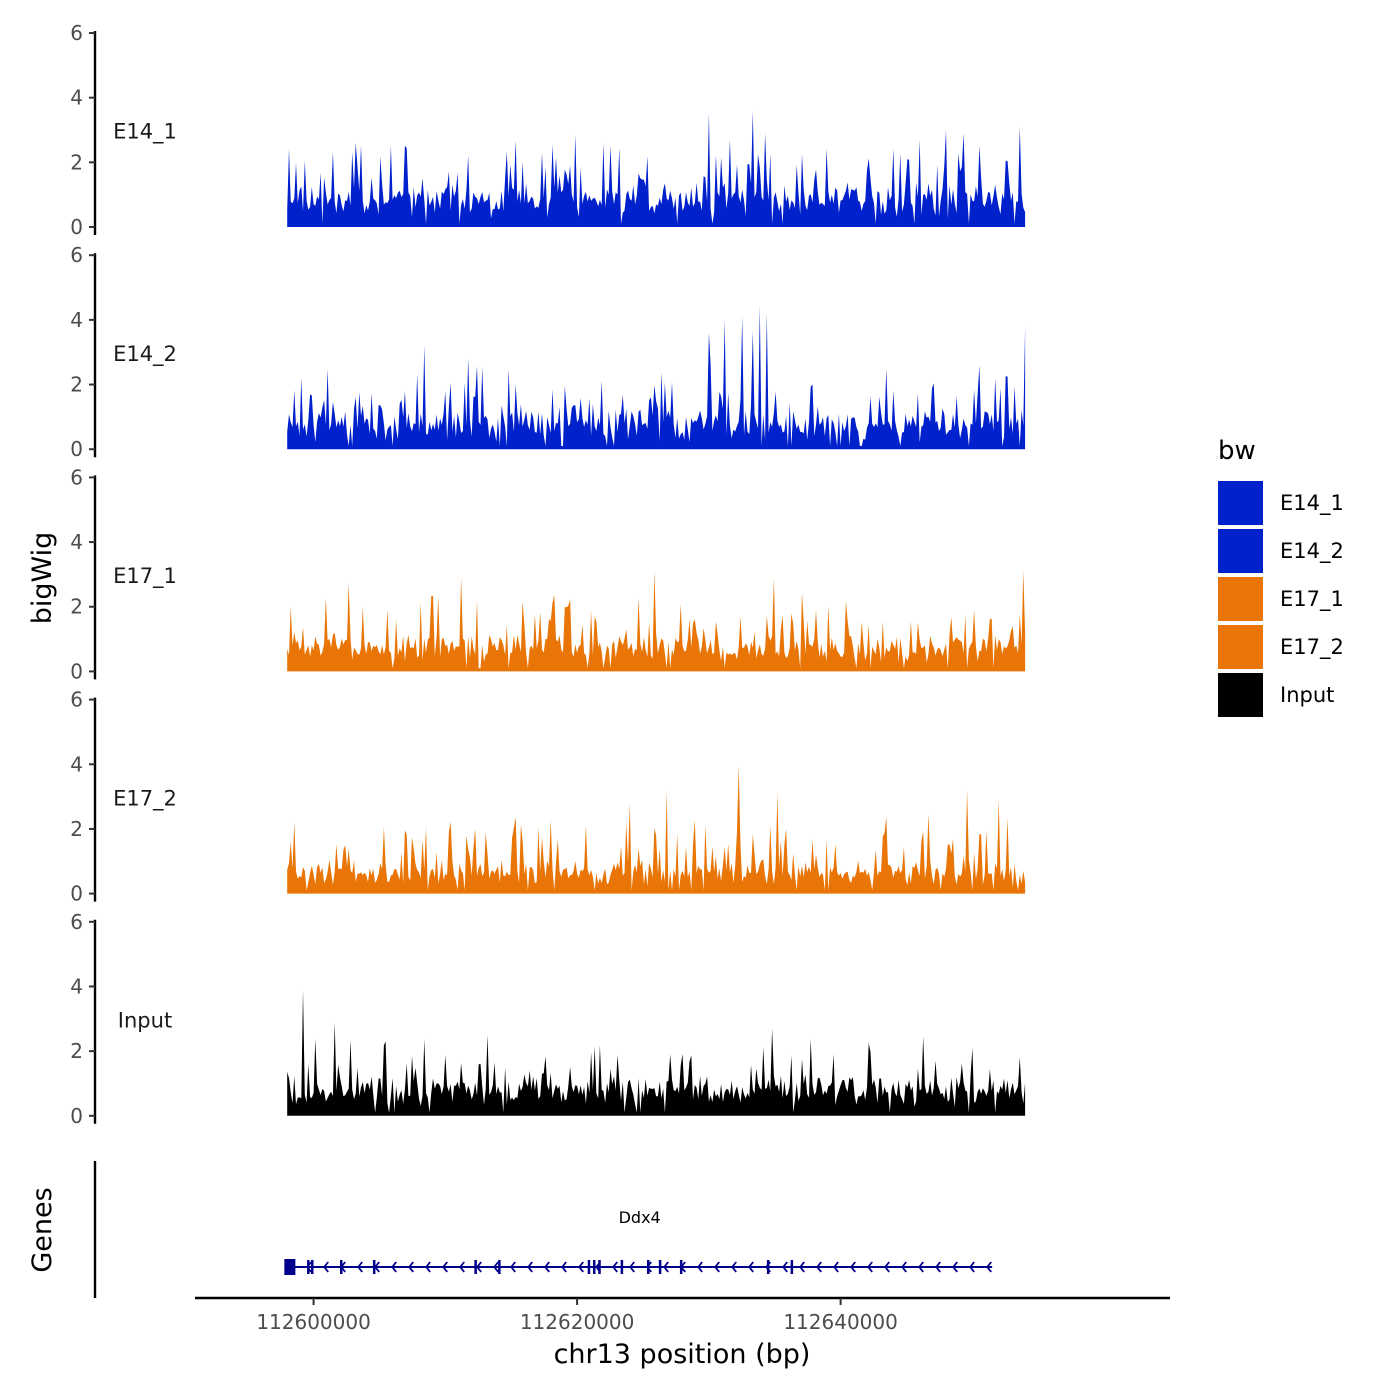 The image size is (1400, 1400). Describe the element at coordinates (76, 33) in the screenshot. I see `y-tick-label-E14_1-6: 6` at that location.